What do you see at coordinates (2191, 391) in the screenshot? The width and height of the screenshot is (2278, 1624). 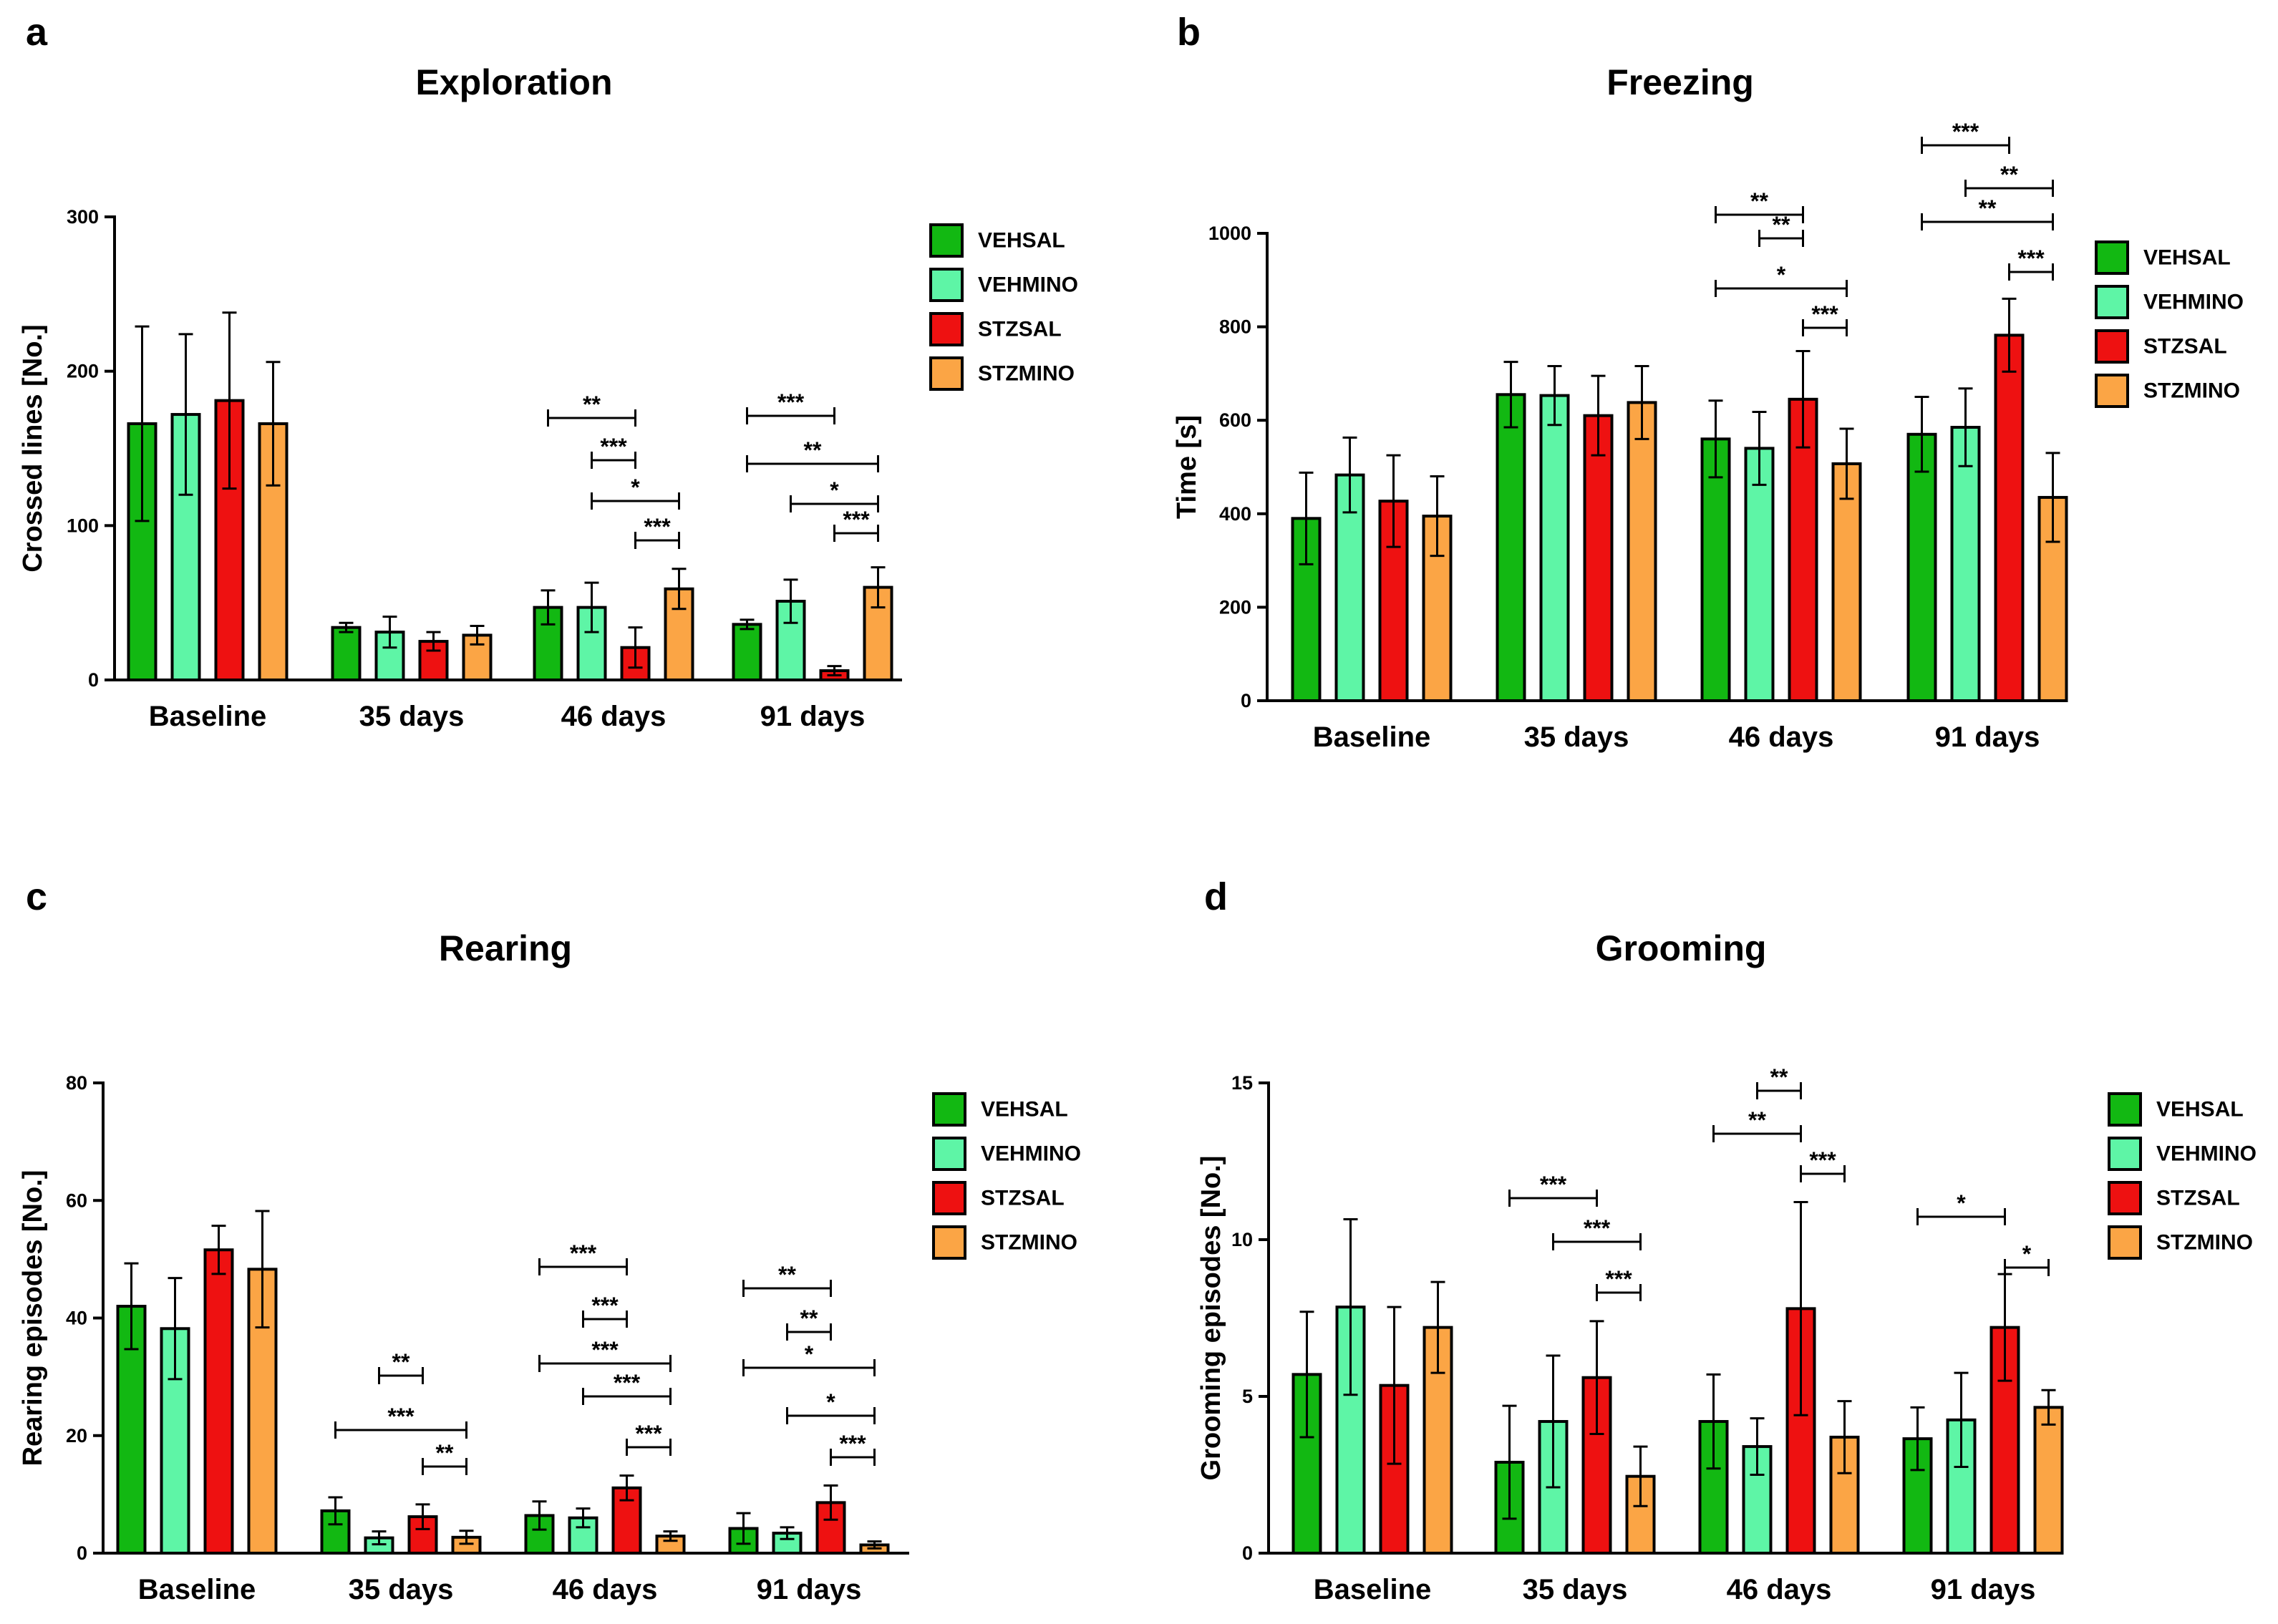 I see `panel-b-legend-label: STZMINO` at bounding box center [2191, 391].